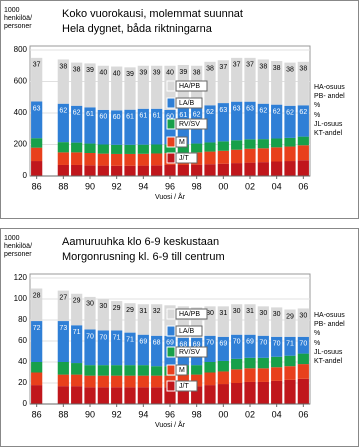 The image size is (359, 447). I want to click on x-tick-label: 96, so click(170, 414).